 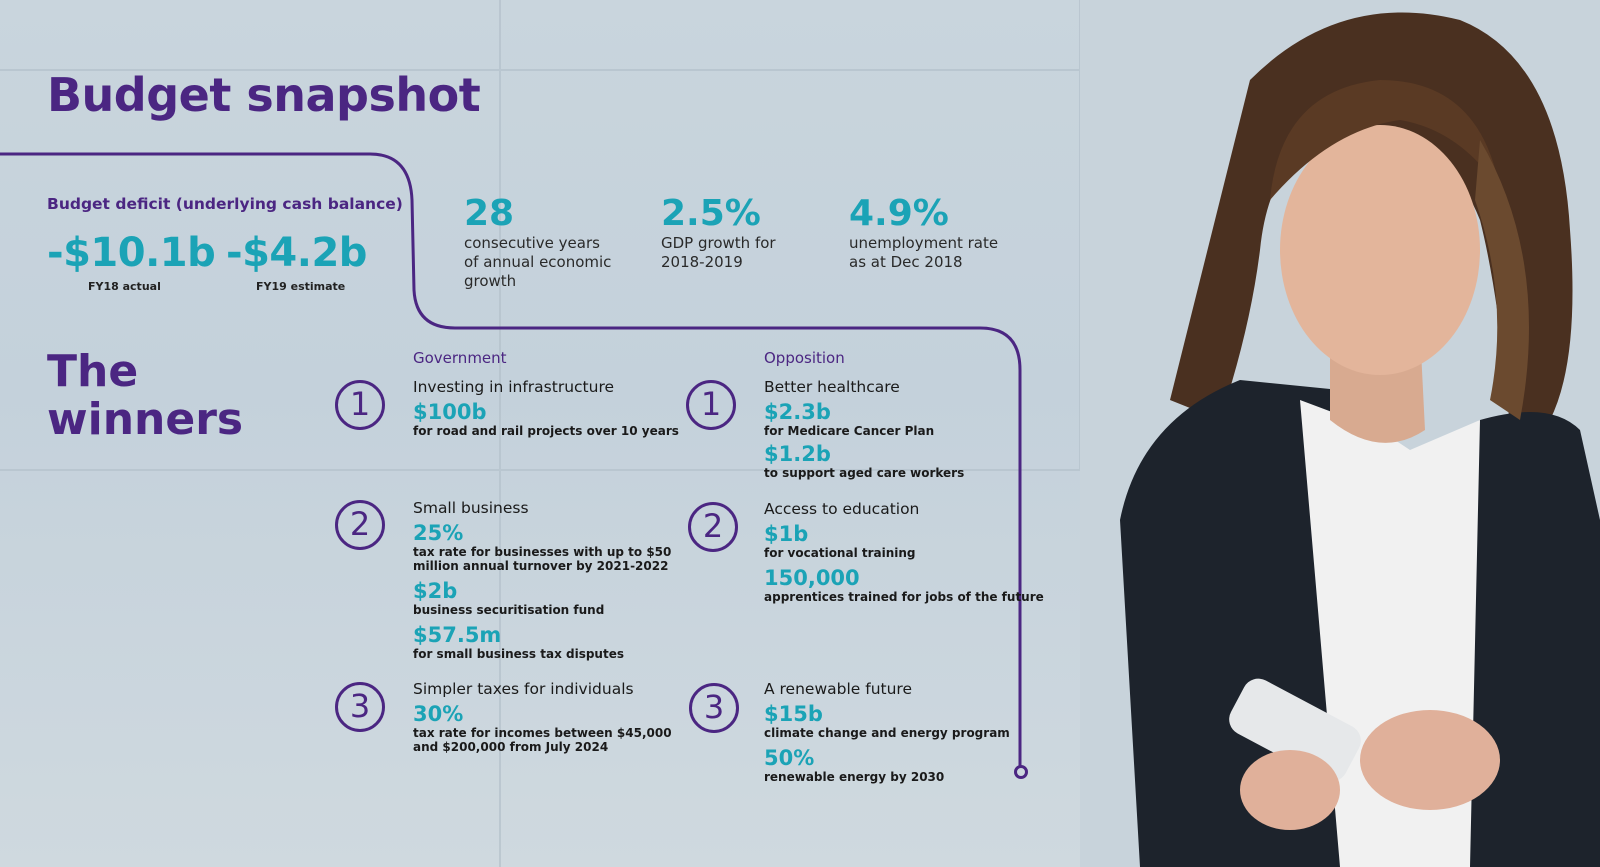 I want to click on item-desc: million annual turnover by 2021-2022, so click(x=541, y=566).